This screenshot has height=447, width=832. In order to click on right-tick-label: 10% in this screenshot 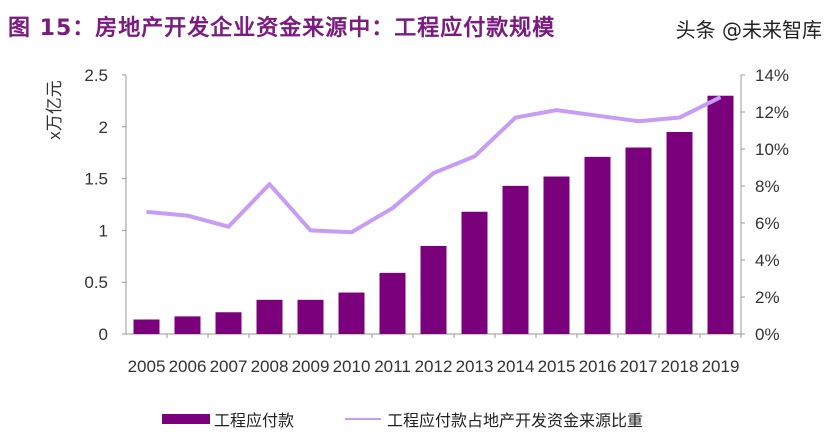, I will do `click(772, 149)`.